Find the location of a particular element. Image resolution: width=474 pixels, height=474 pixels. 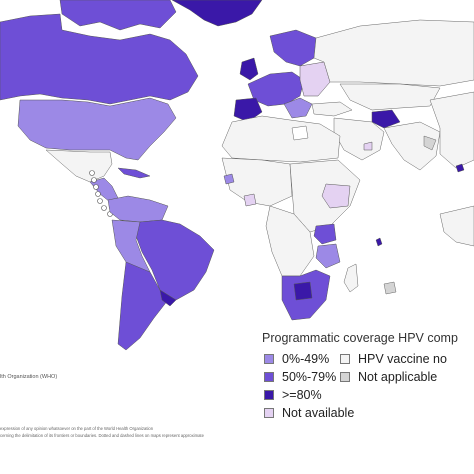

legend-label-not-available: Not available is located at coordinates (318, 413).